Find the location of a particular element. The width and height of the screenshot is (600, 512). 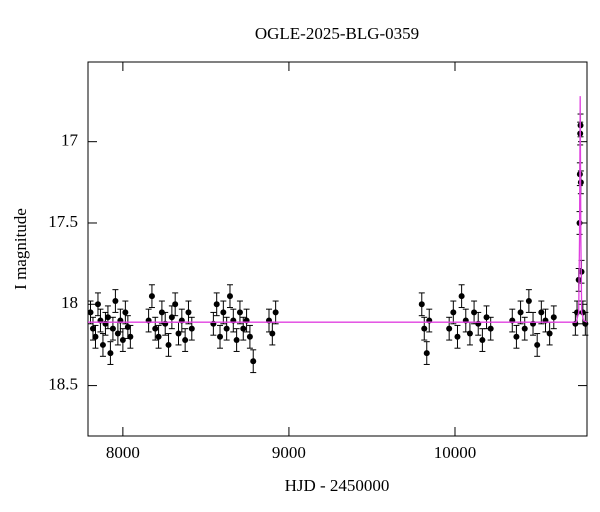

x-tick-label: 9000 is located at coordinates (289, 452).